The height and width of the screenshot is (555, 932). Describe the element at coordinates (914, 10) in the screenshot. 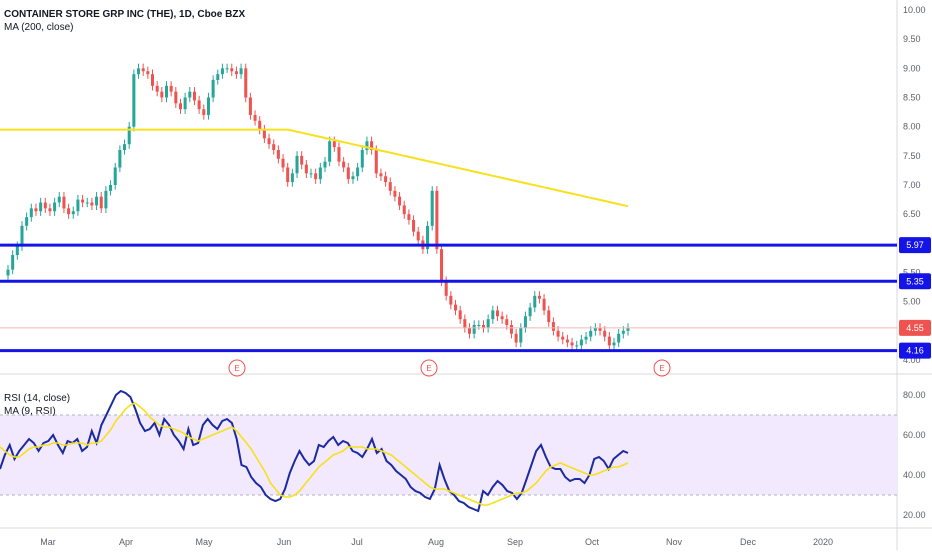

I see `price-tick-label: 10.00` at that location.